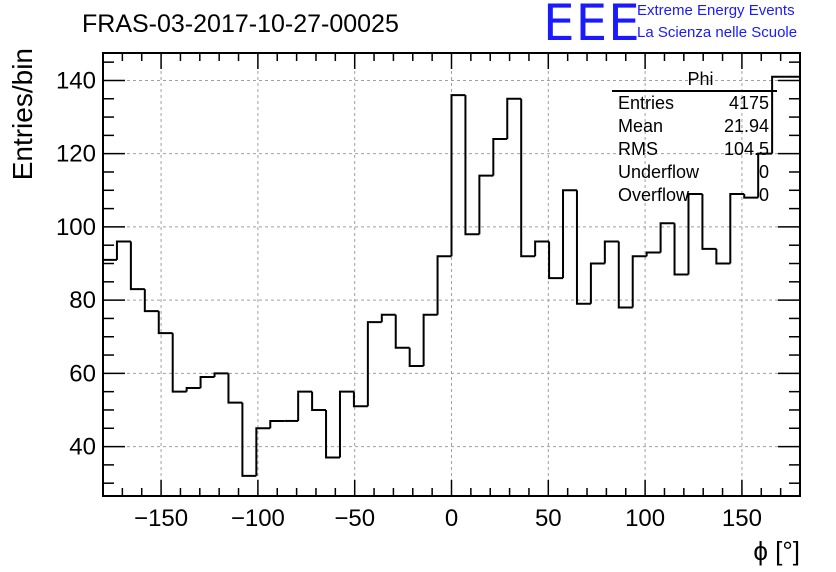 The image size is (836, 572). Describe the element at coordinates (694, 126) in the screenshot. I see `stats-row: Mean 21.94` at that location.